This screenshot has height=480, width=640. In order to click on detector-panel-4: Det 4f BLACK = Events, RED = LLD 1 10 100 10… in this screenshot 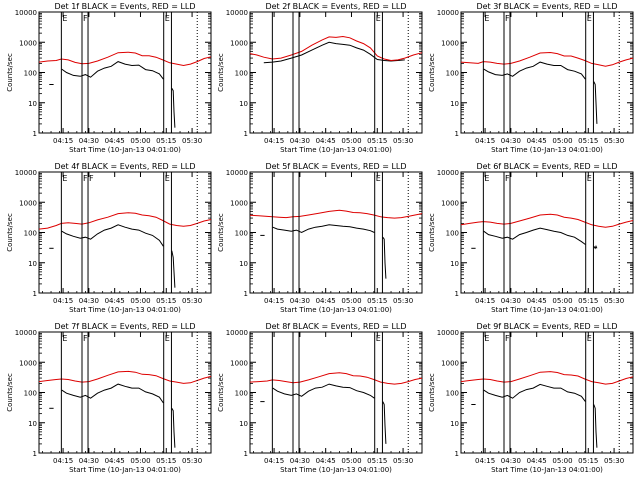, I will do `click(109, 238)`.